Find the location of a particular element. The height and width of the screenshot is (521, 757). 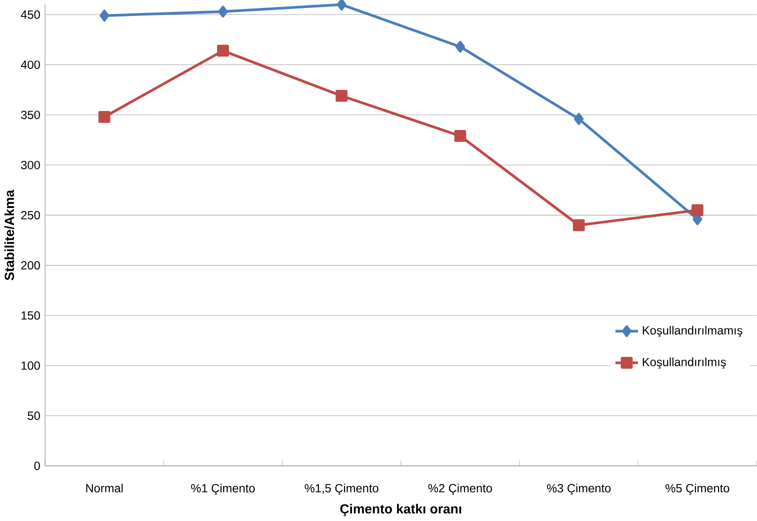

y-tick-label: 150 is located at coordinates (31, 315).